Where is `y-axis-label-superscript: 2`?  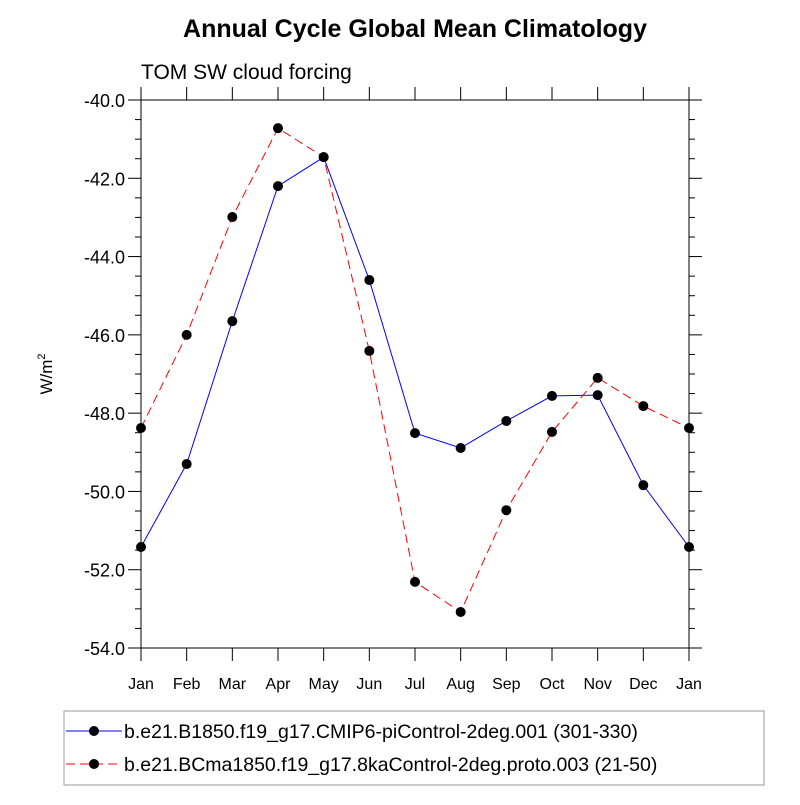 y-axis-label-superscript: 2 is located at coordinates (42, 356).